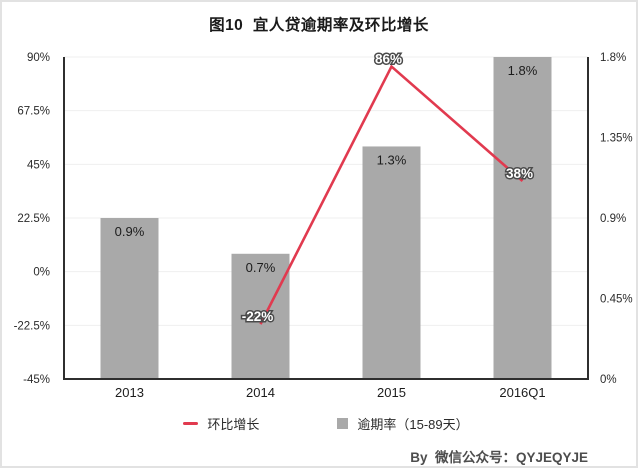 The image size is (638, 468). I want to click on bar-2014, so click(260, 316).